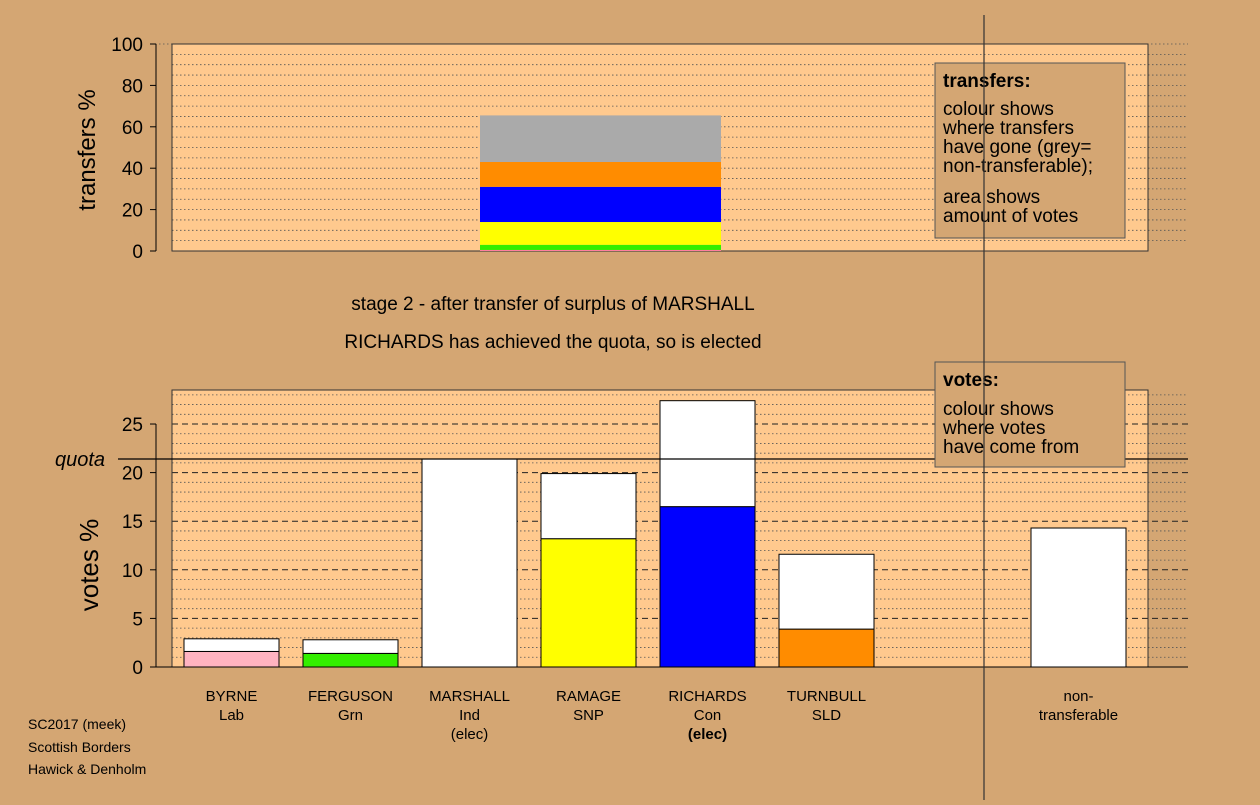 This screenshot has height=805, width=1260. I want to click on footer-line: Hawick & Denholm, so click(87, 769).